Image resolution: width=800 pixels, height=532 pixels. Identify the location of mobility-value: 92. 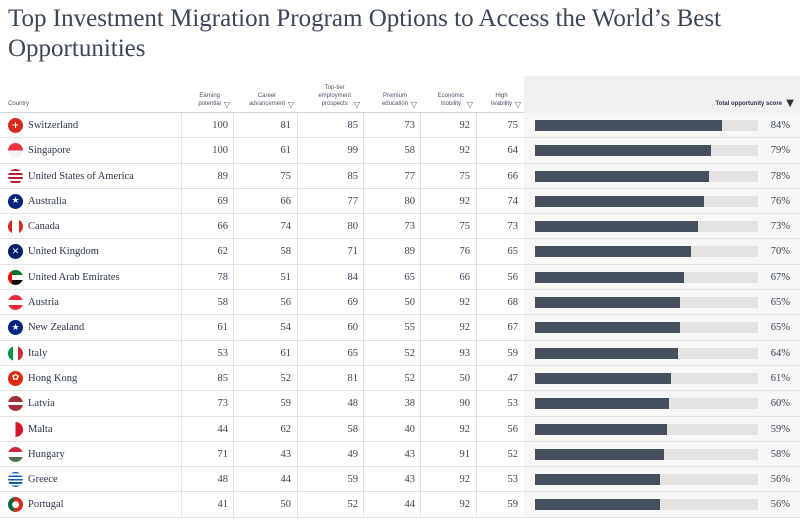
(465, 303).